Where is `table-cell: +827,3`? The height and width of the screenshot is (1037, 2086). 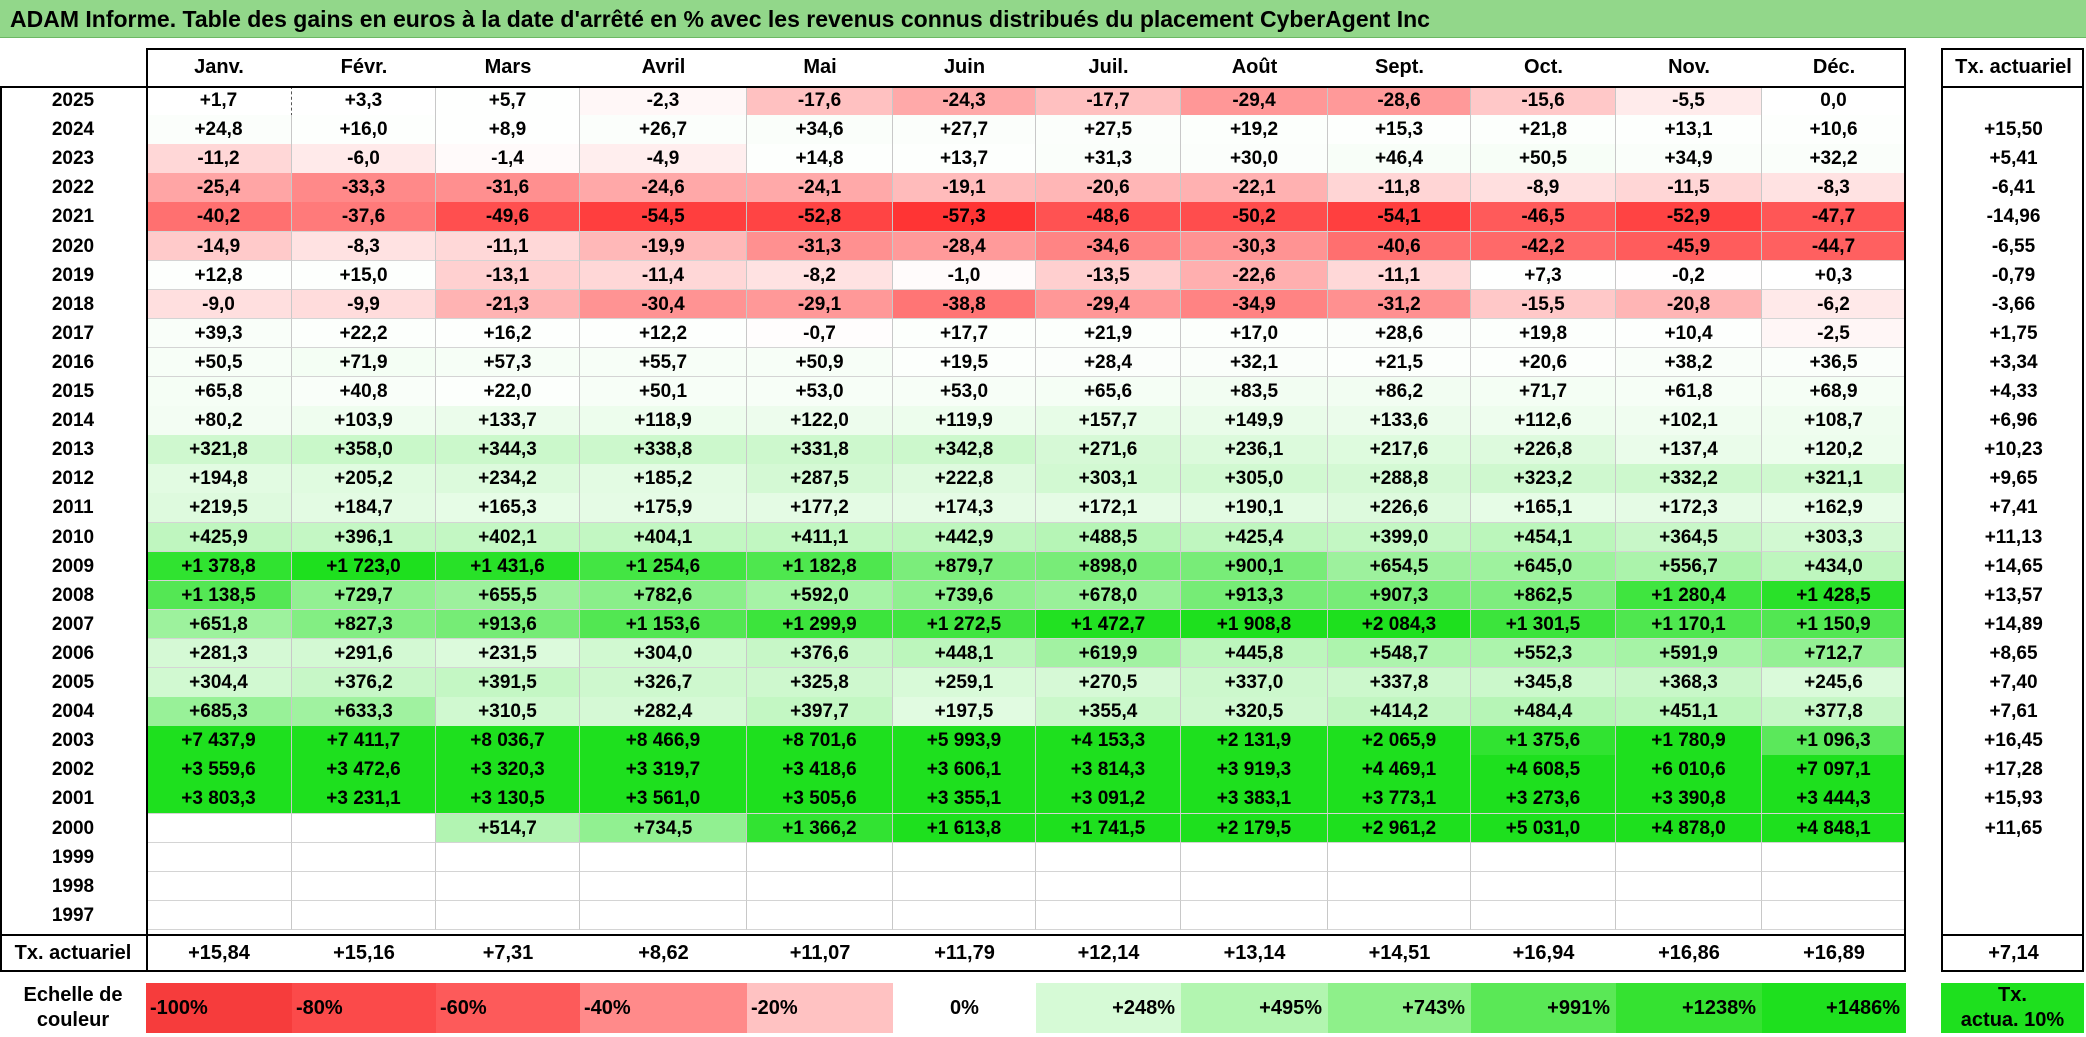
table-cell: +827,3 is located at coordinates (364, 624).